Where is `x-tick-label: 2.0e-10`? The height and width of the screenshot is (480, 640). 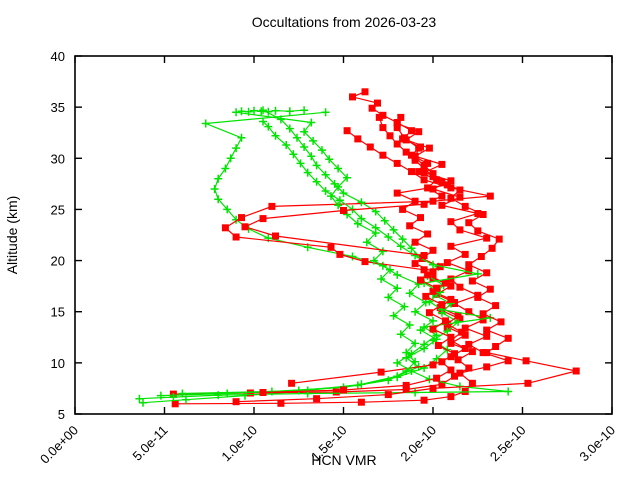 x-tick-label: 2.0e-10 is located at coordinates (418, 444).